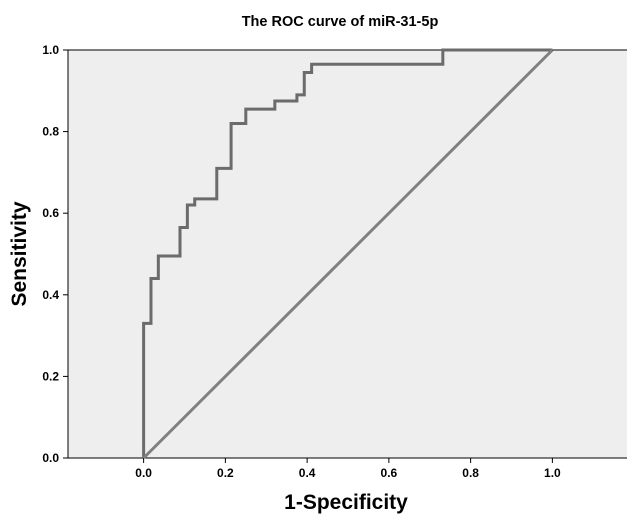 The width and height of the screenshot is (627, 517). What do you see at coordinates (307, 473) in the screenshot?
I see `x-tick-label: 0.4` at bounding box center [307, 473].